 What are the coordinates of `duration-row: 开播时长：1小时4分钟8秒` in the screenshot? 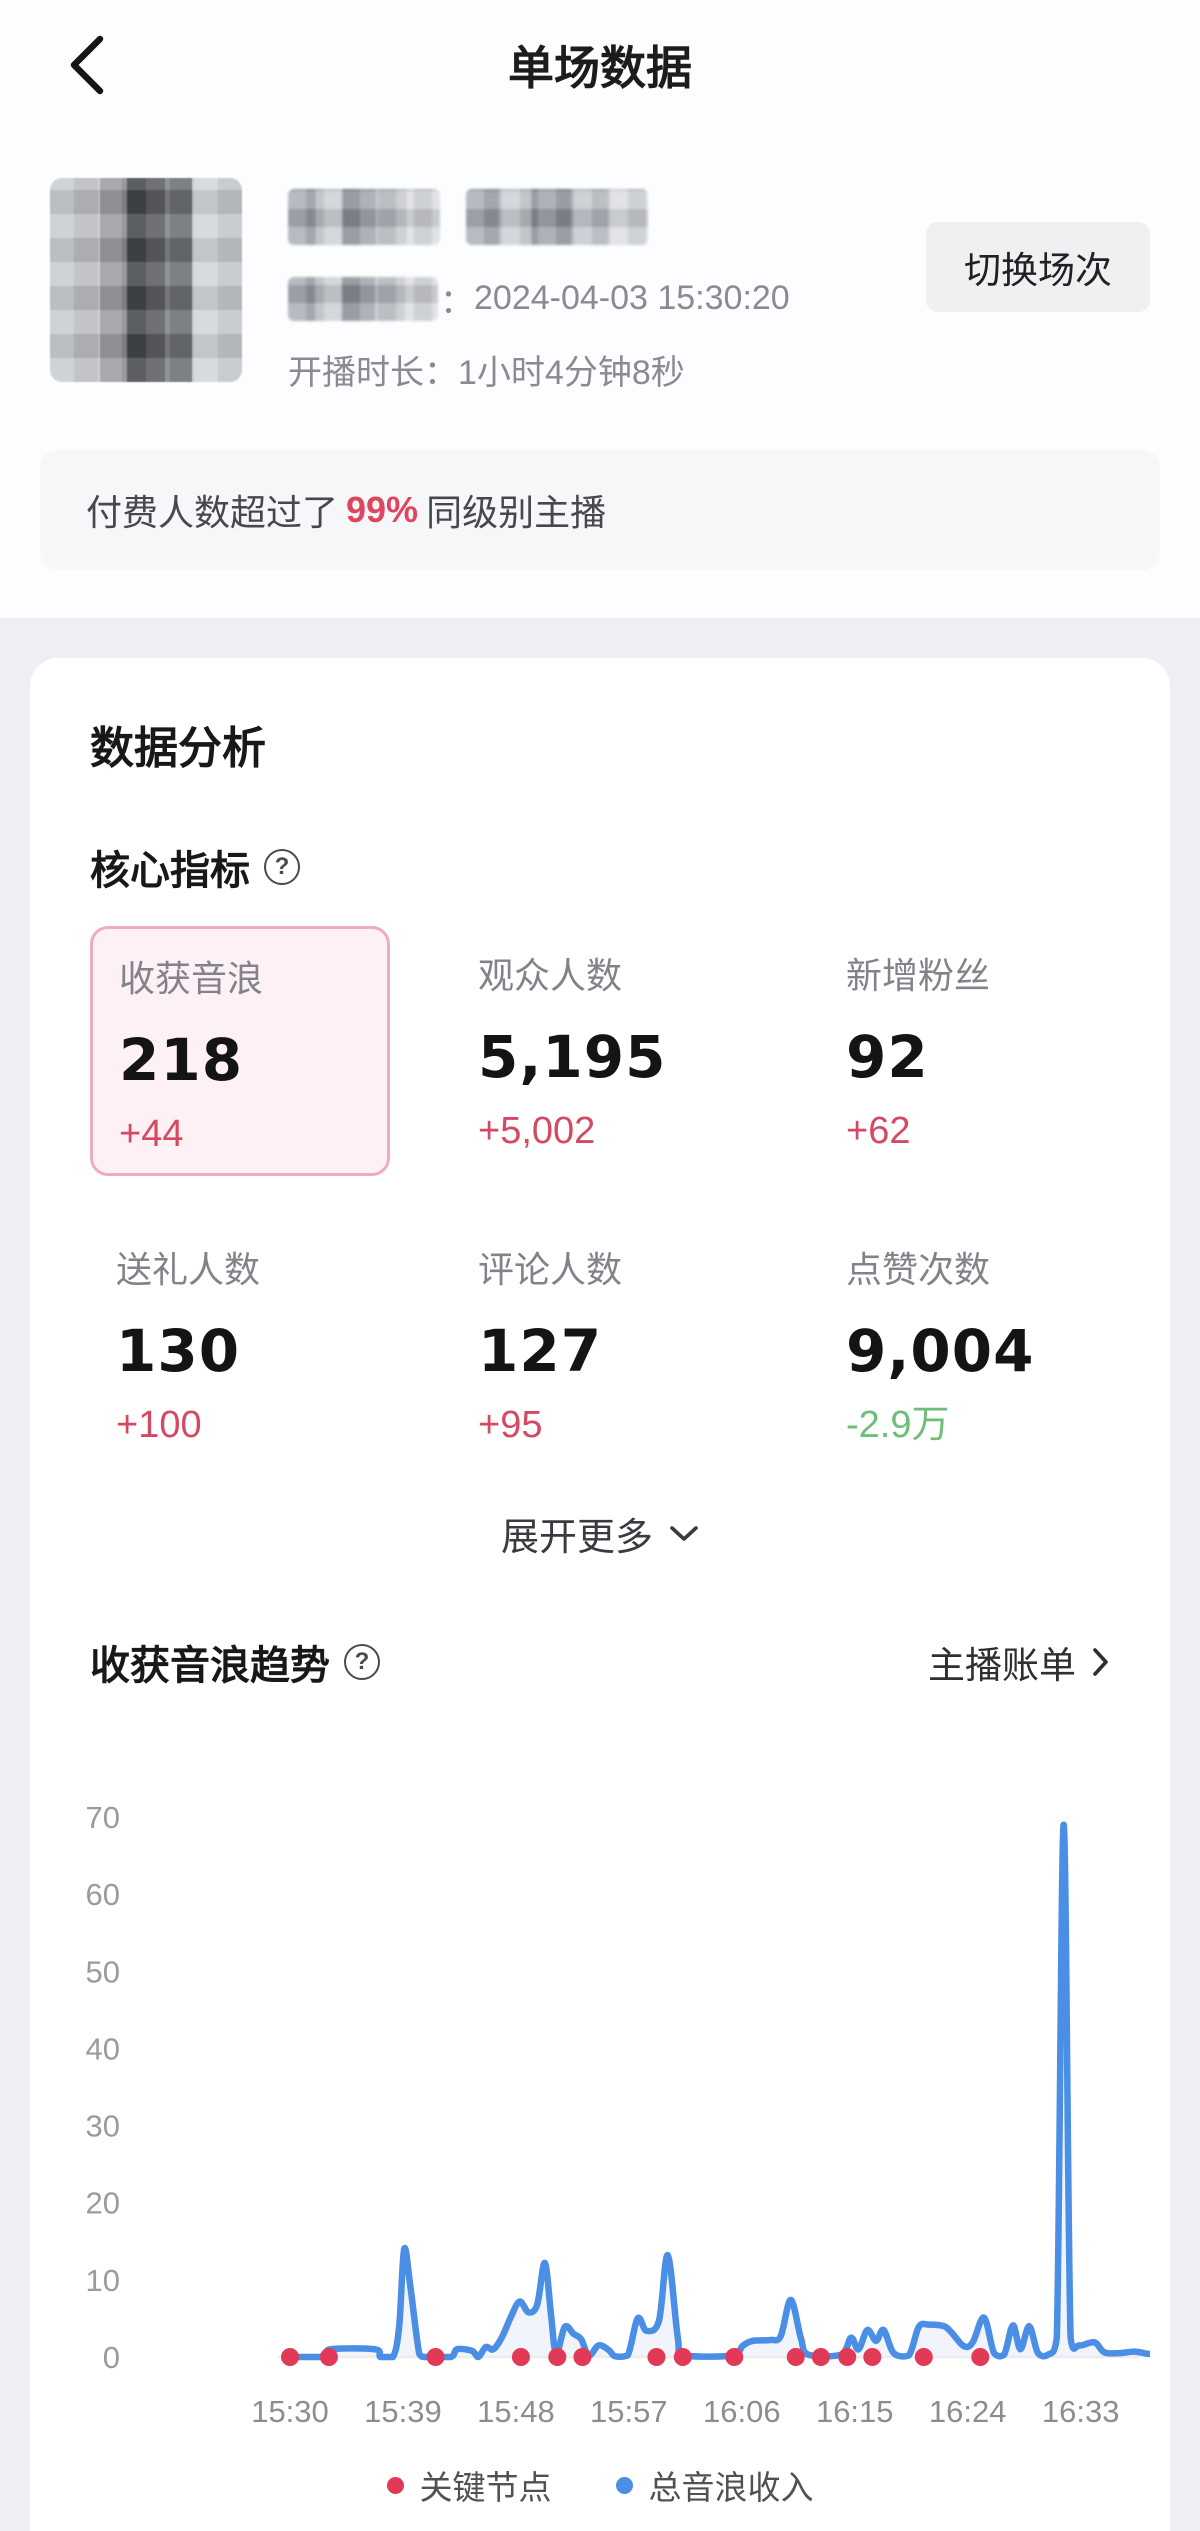 It's located at (607, 369).